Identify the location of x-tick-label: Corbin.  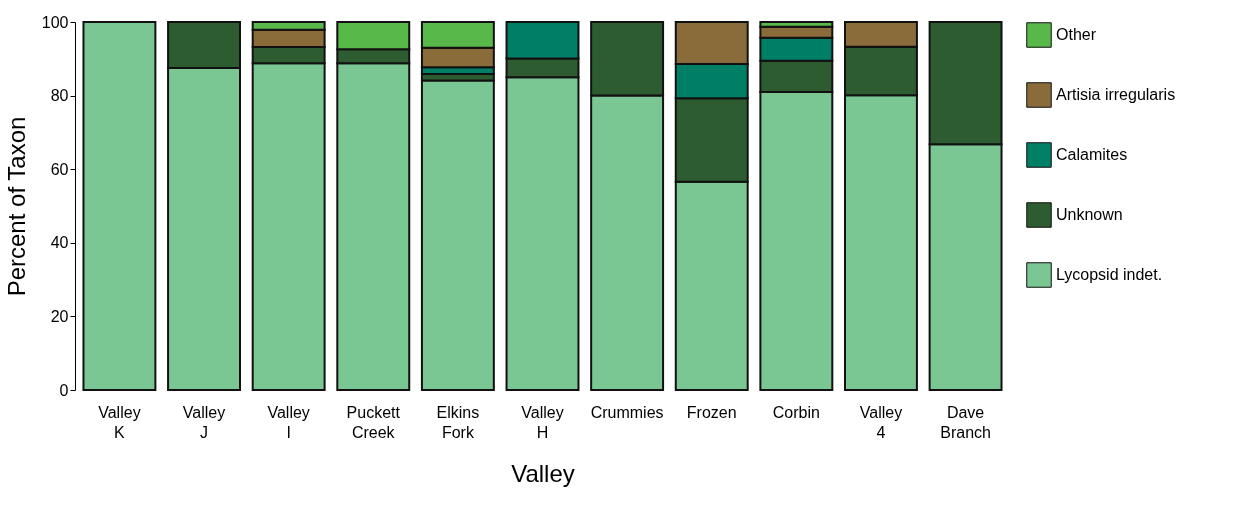
(796, 412).